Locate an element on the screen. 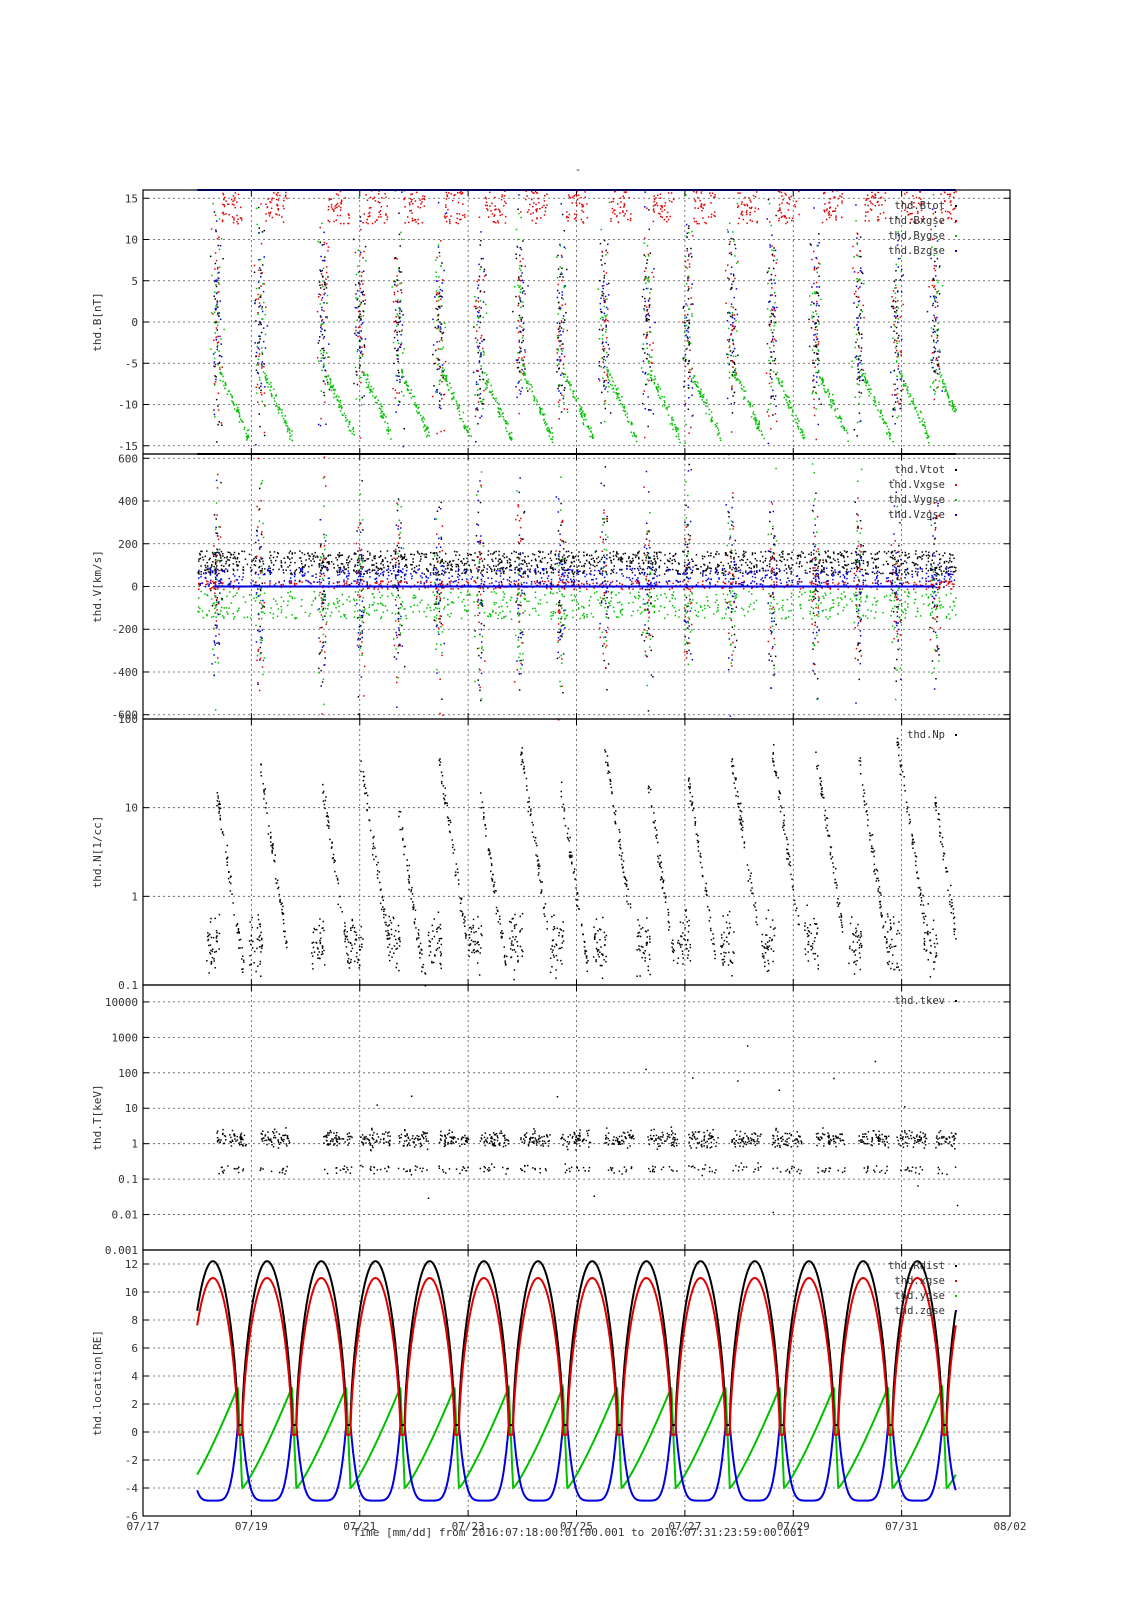  legend-label: thd.Rdist is located at coordinates (916, 1266).